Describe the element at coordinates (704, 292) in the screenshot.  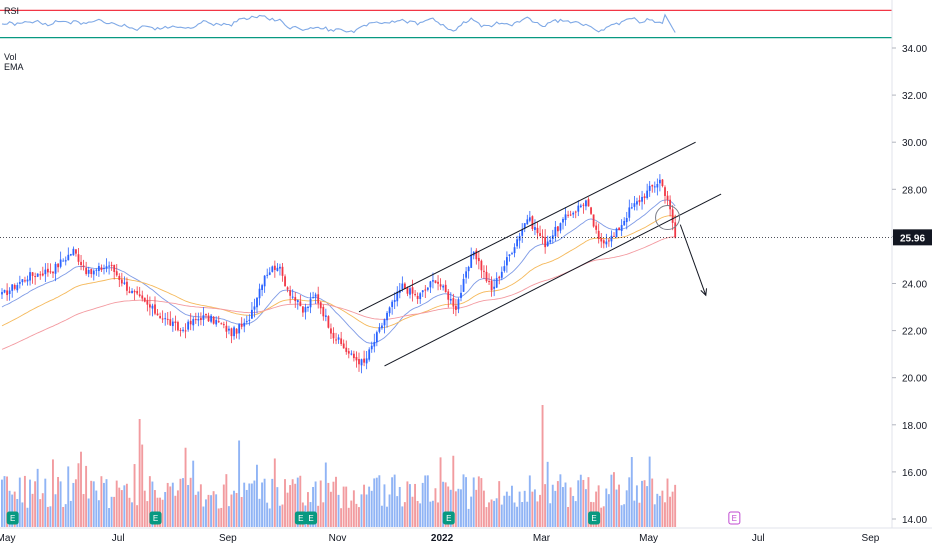
I see `arrow-head` at that location.